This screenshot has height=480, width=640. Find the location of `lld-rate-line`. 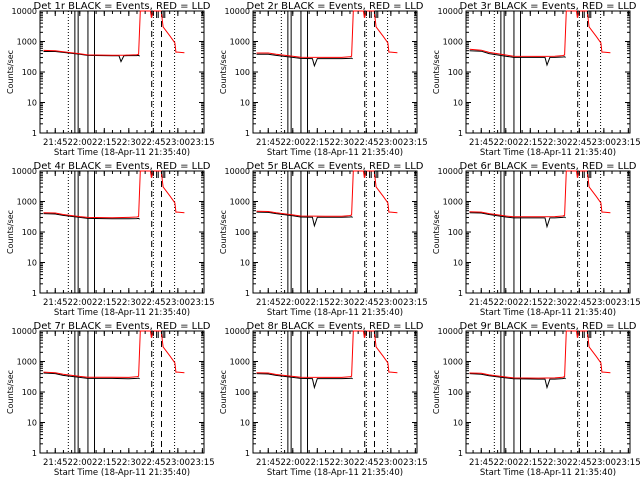

lld-rate-line is located at coordinates (114, 194).